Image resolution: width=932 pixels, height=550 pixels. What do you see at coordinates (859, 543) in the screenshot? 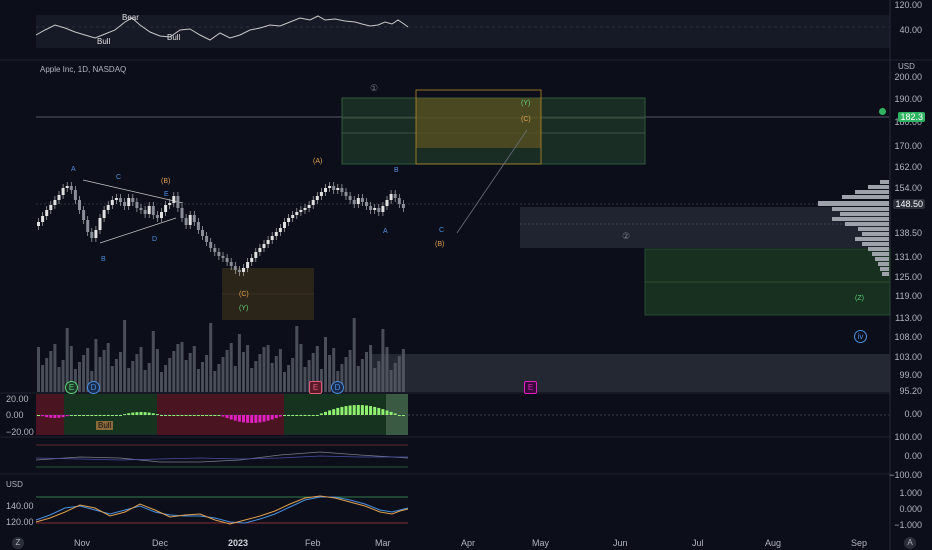
I see `time-axis-label-10: Sep` at bounding box center [859, 543].